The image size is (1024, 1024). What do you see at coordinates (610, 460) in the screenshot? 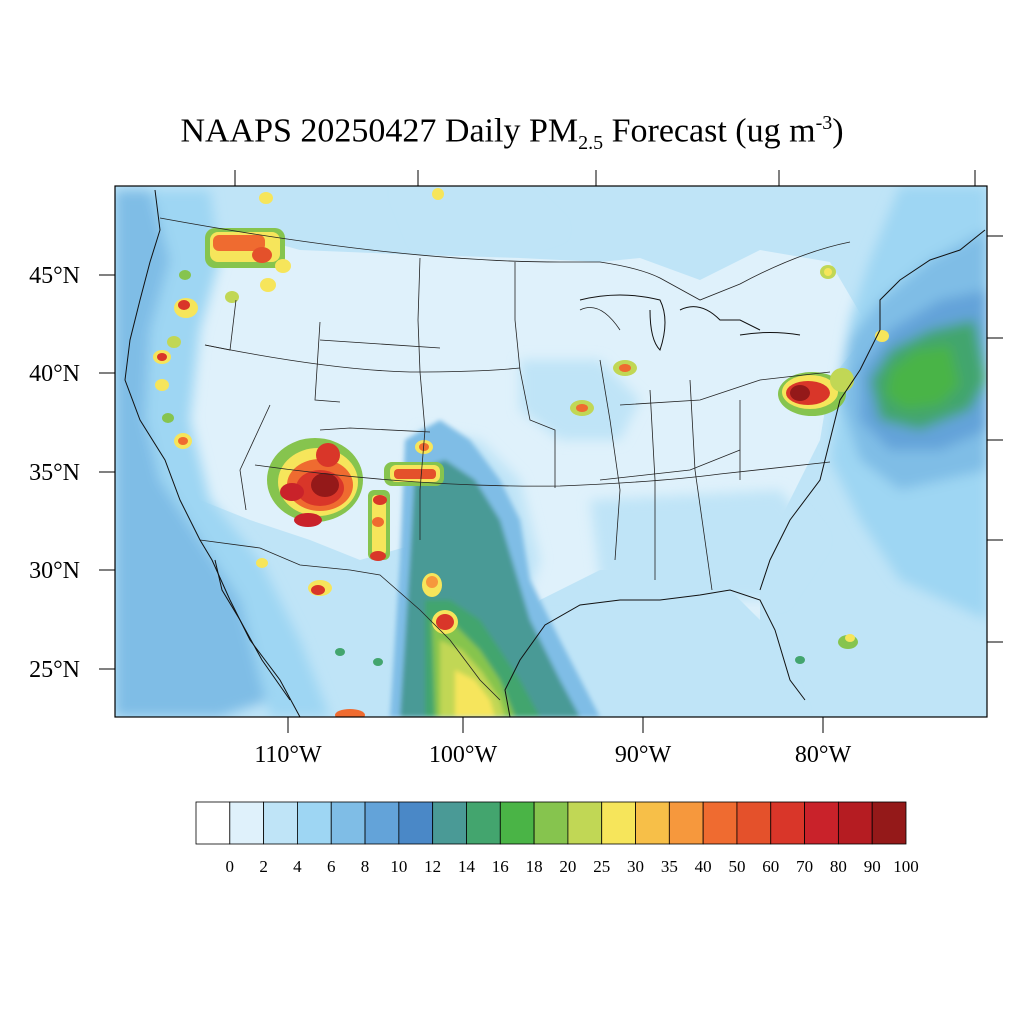
I see `state-line-h` at bounding box center [610, 460].